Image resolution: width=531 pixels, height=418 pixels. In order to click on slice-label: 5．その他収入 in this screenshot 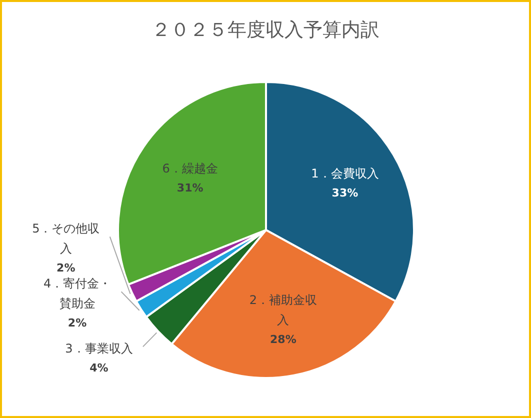, I will do `click(66, 239)`.